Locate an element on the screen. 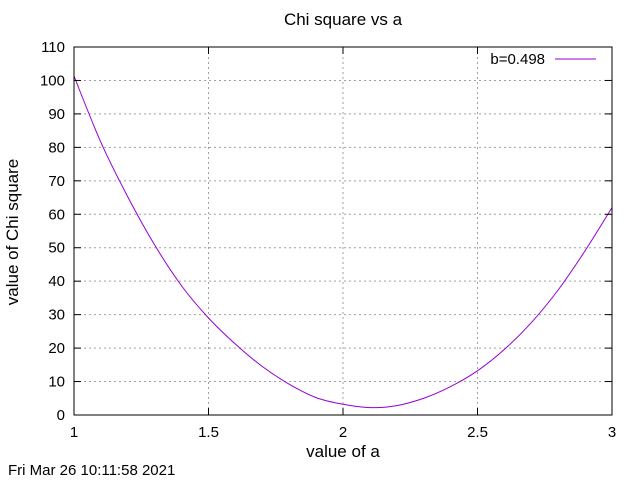  x-tick-label: 2 is located at coordinates (343, 432).